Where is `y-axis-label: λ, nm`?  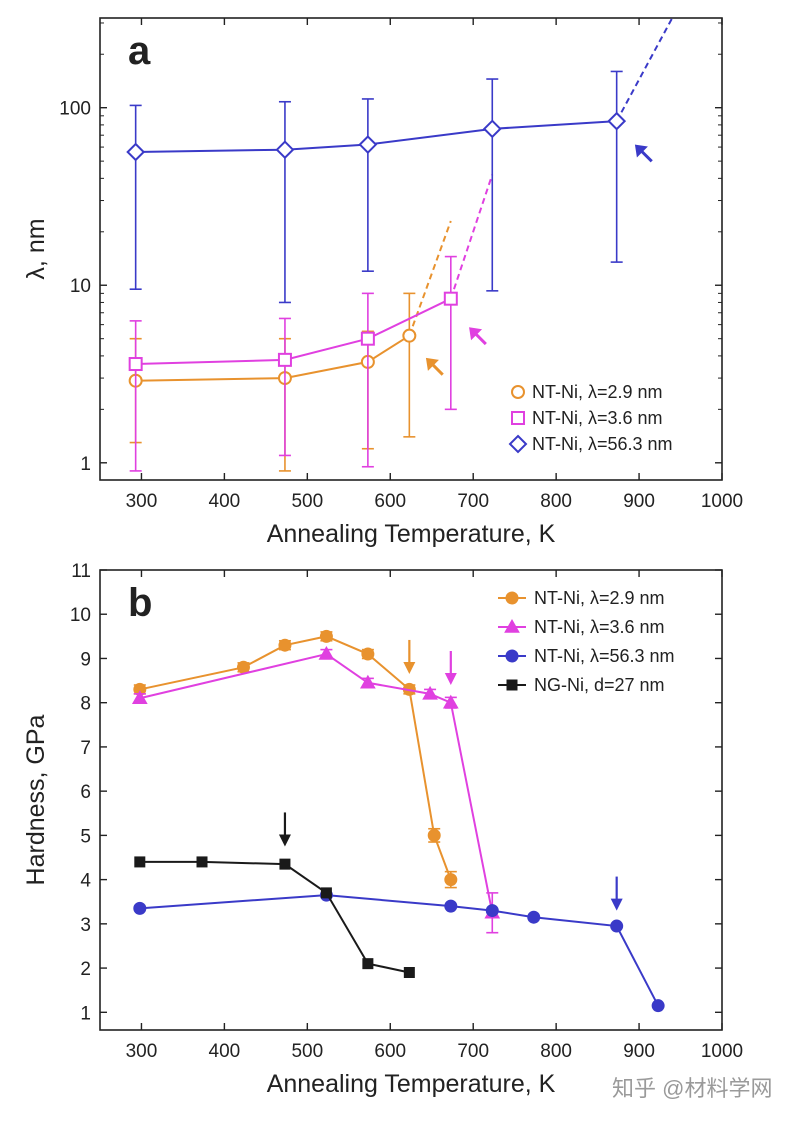 y-axis-label: λ, nm is located at coordinates (36, 248).